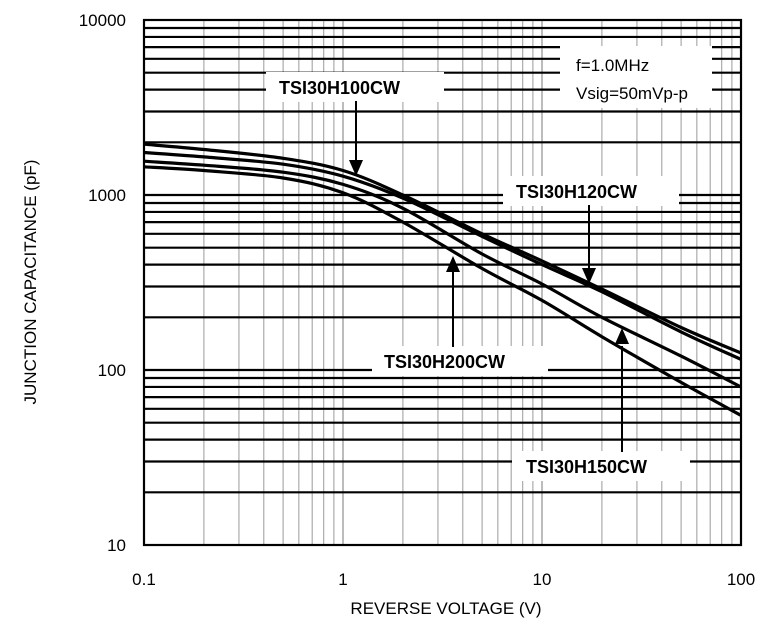 This screenshot has height=626, width=779. I want to click on series-label-120: TSI30H120CW, so click(576, 192).